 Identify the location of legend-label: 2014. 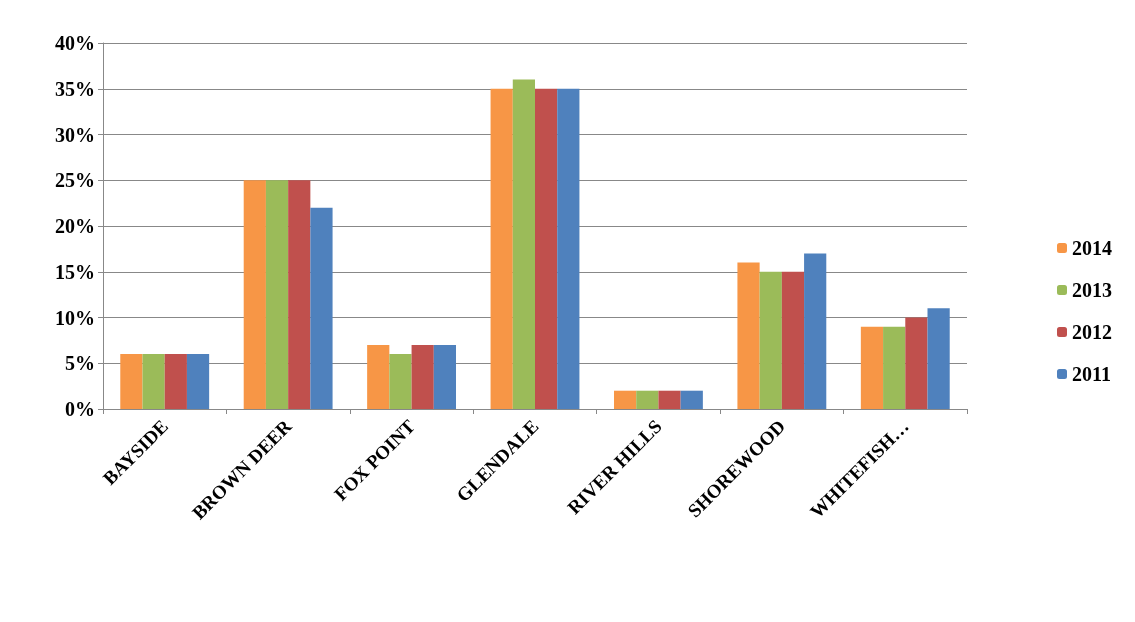
(1092, 248).